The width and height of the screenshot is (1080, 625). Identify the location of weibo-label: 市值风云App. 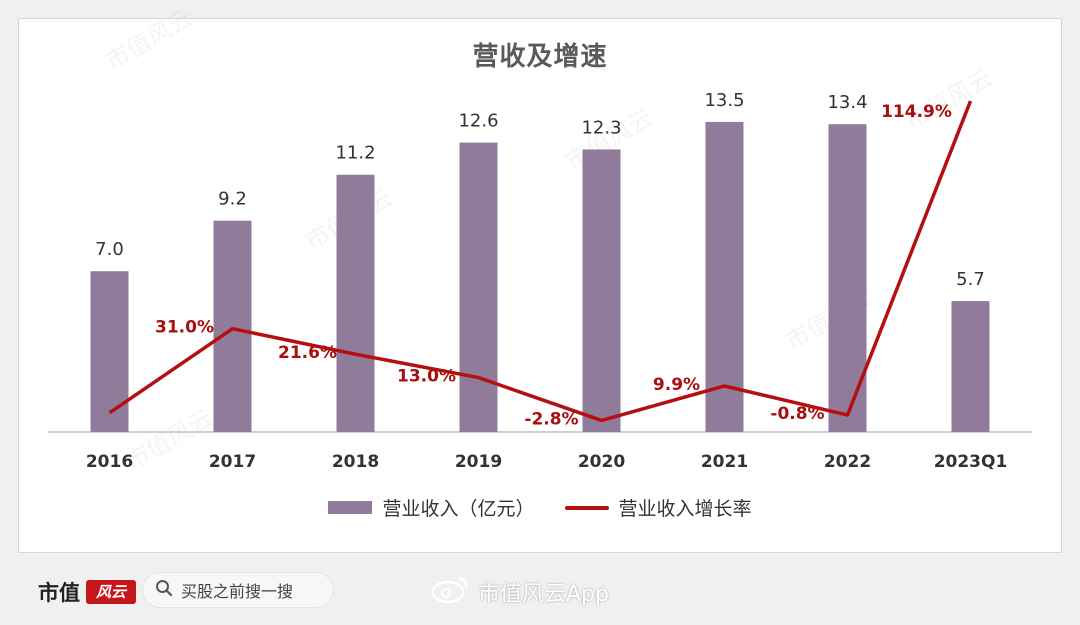
(543, 594).